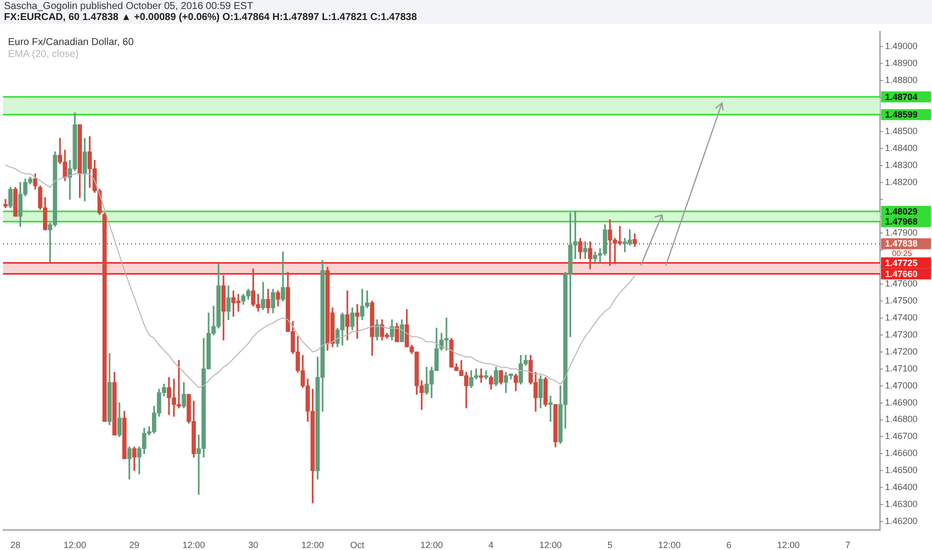  I want to click on ref-line-label: 1.48029, so click(901, 211).